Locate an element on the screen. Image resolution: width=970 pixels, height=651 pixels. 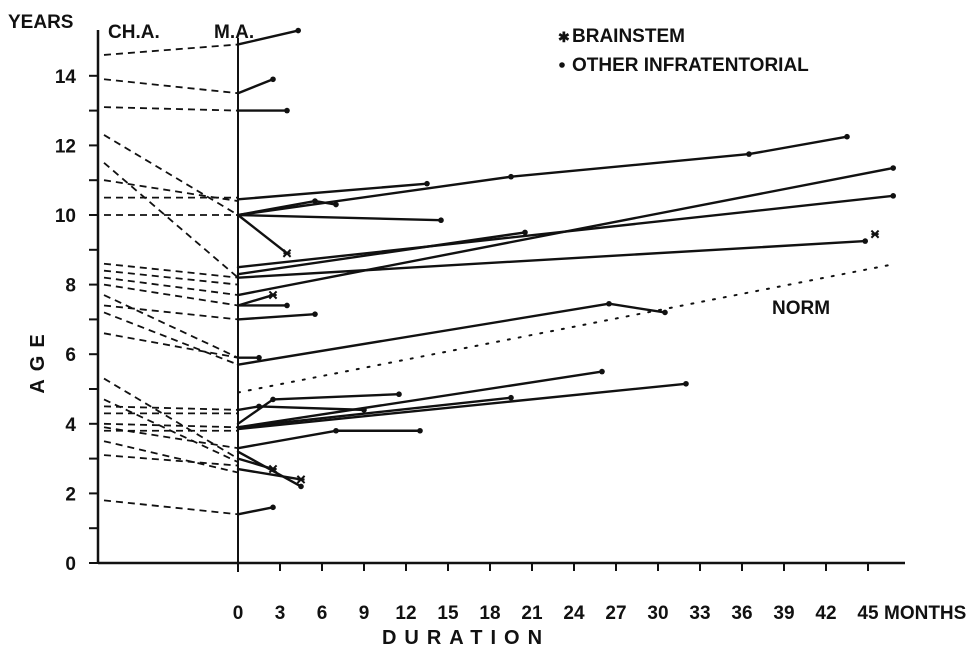
x-tick-label: 9 is located at coordinates (364, 613).